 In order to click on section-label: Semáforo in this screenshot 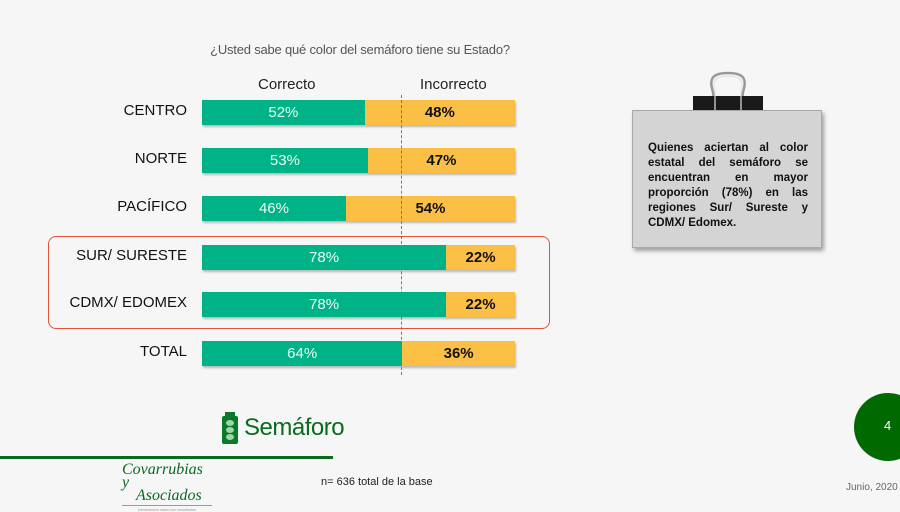, I will do `click(283, 428)`.